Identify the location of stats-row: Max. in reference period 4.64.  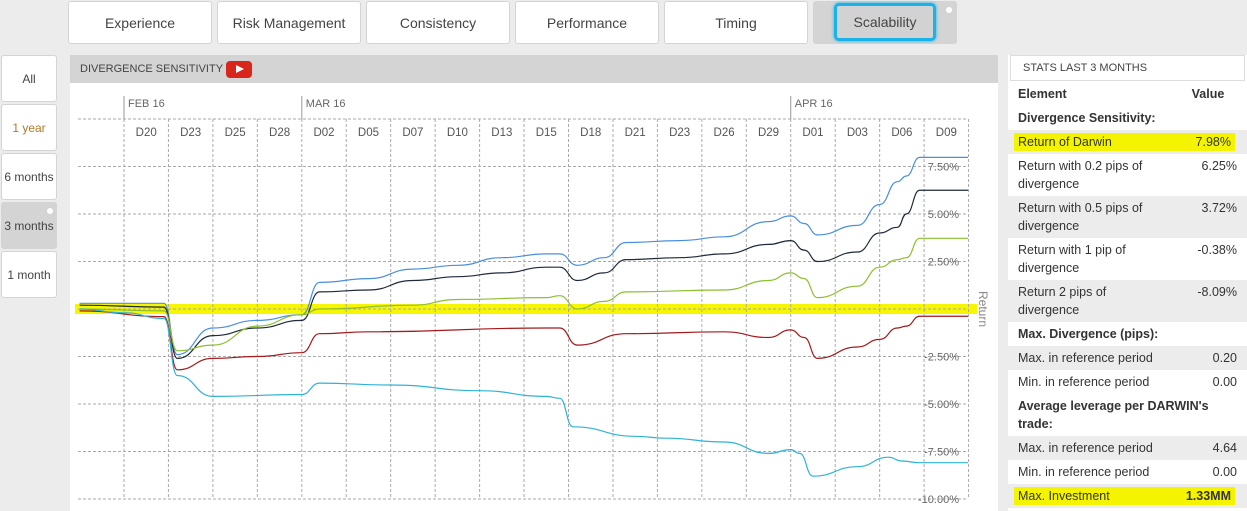
(1127, 448).